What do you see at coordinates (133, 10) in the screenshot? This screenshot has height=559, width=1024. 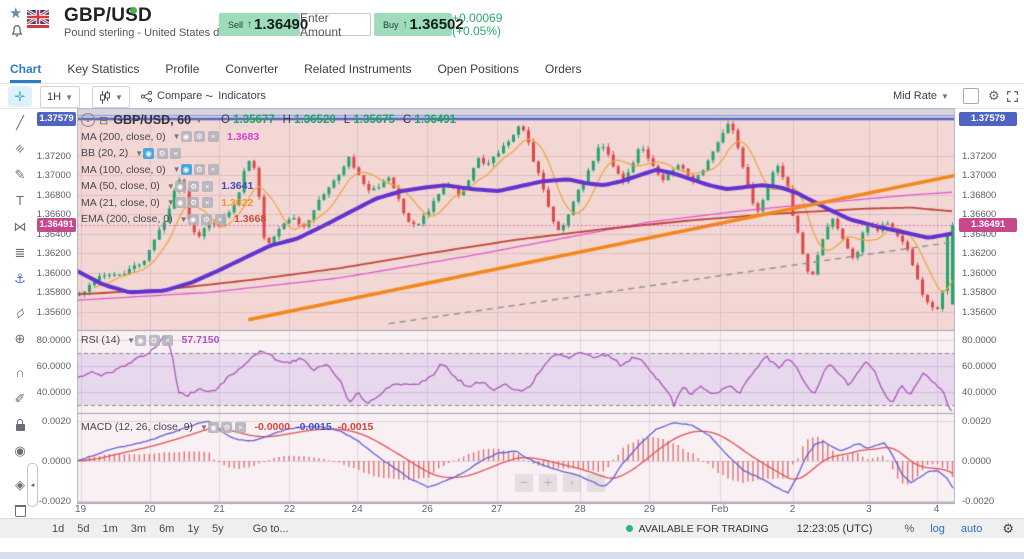 I see `live-status-dot` at bounding box center [133, 10].